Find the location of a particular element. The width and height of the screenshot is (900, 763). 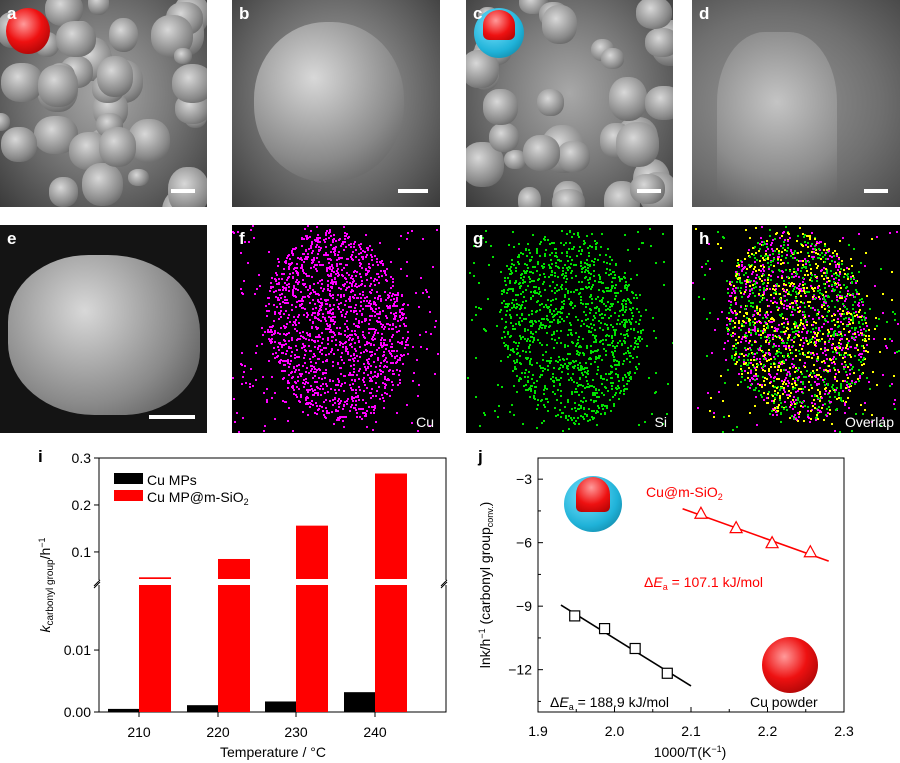

particle is located at coordinates (559, 25).